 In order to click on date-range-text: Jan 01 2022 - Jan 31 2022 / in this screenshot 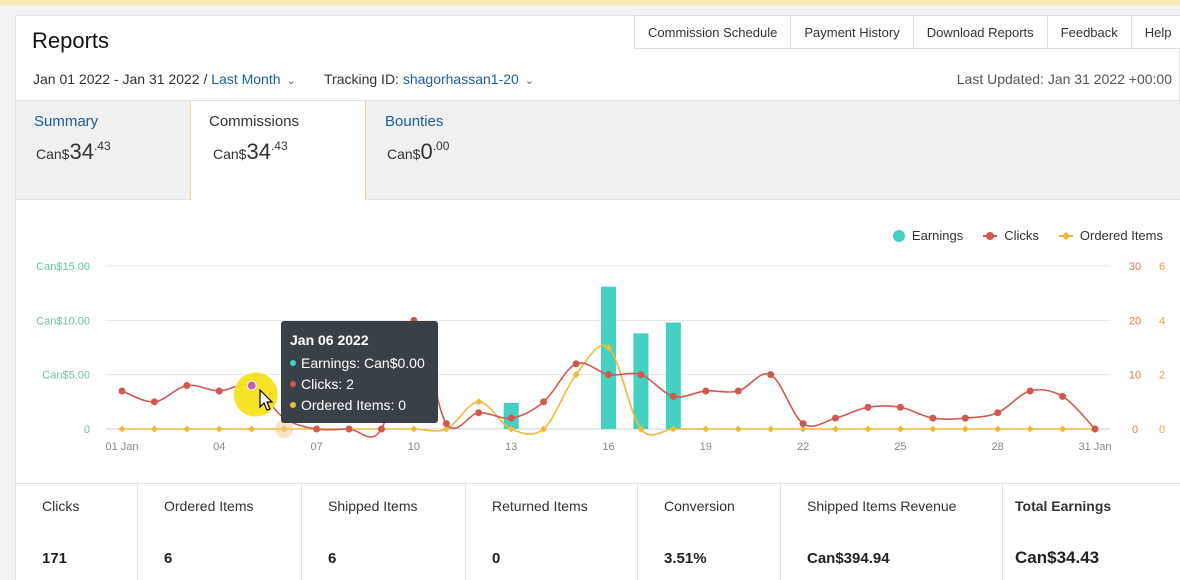, I will do `click(120, 79)`.